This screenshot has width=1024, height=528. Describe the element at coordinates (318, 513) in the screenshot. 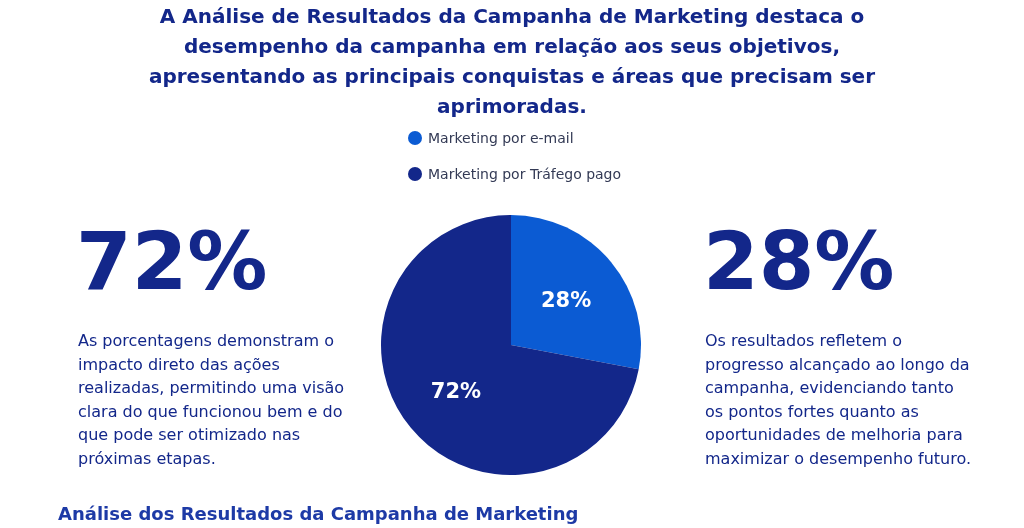

I see `text: Análise dos Resultados da Campanha de Marketing` at that location.